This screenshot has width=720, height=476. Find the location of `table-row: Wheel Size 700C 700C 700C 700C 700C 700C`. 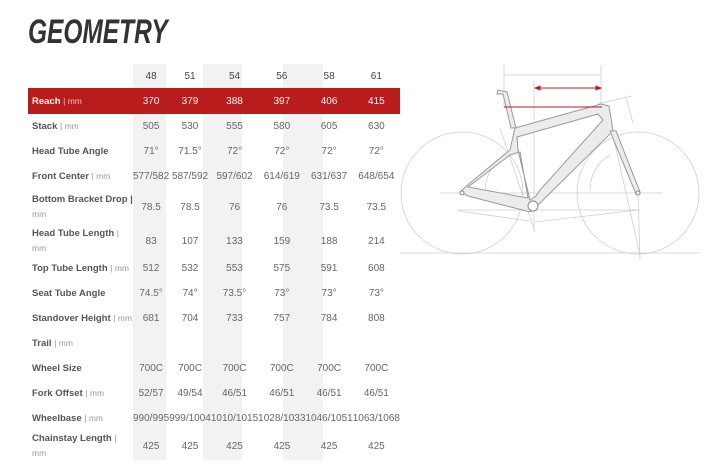

table-row: Wheel Size 700C 700C 700C 700C 700C 700C is located at coordinates (214, 368).